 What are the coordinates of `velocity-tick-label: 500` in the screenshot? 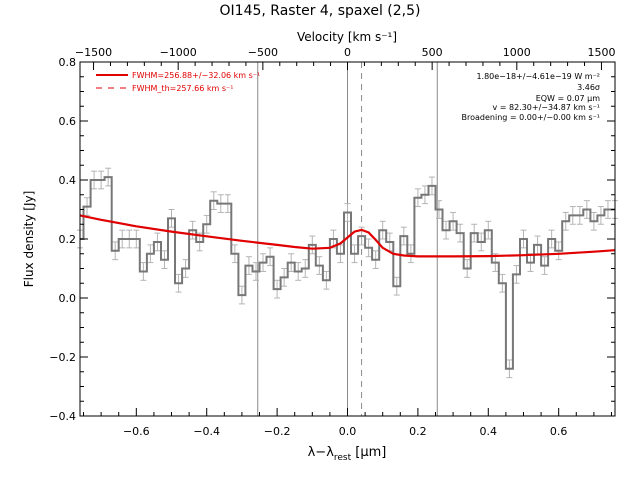 It's located at (432, 52).